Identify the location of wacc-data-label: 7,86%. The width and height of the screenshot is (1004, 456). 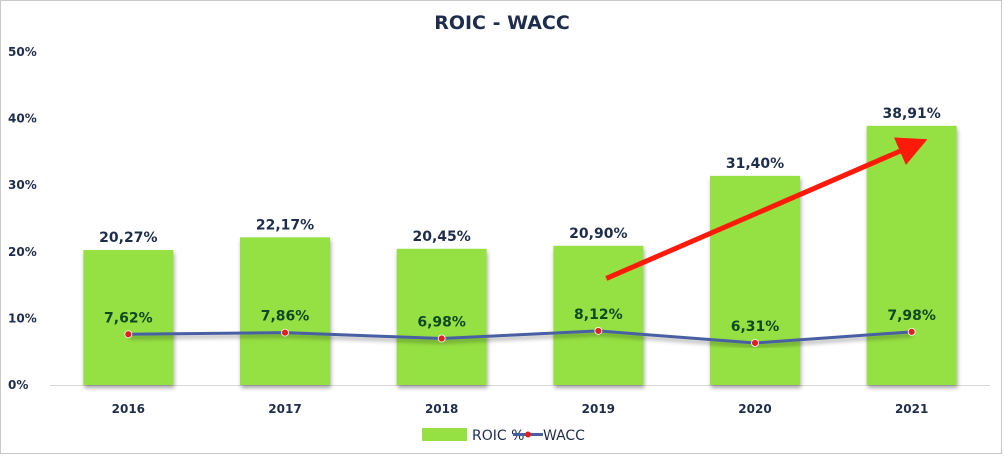
(285, 317).